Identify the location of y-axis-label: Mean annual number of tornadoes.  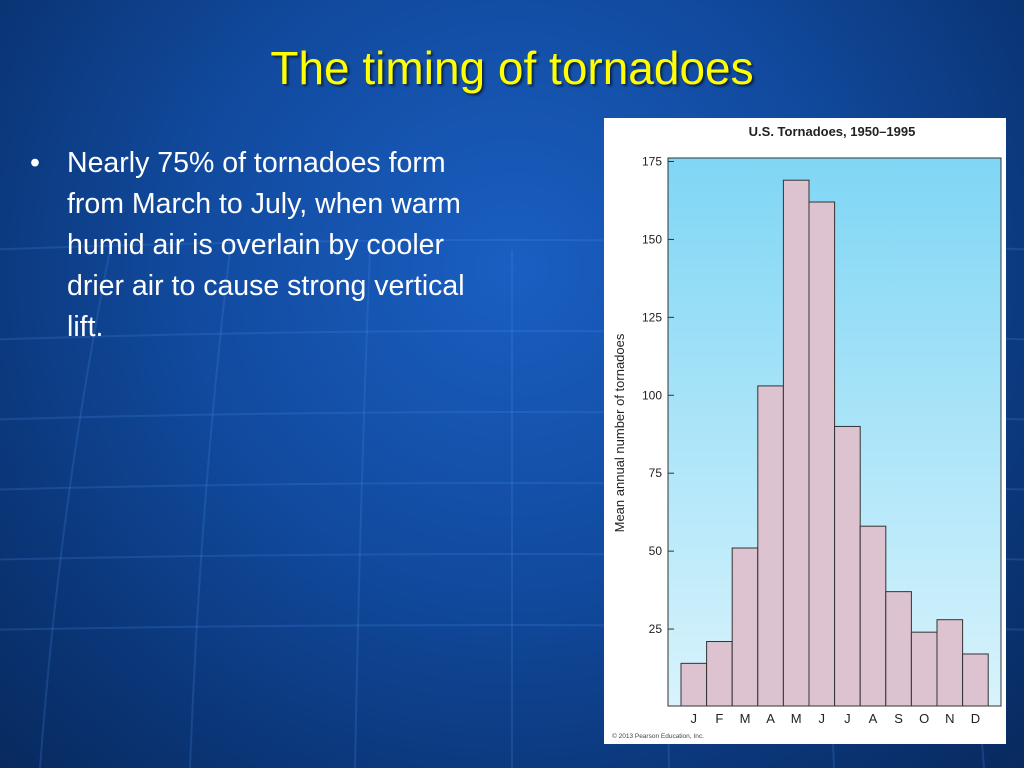
(619, 432).